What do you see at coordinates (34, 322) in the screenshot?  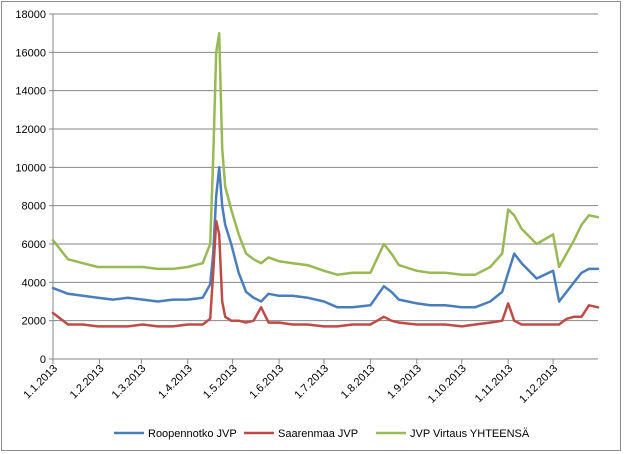 I see `y-tick-label: 2000` at bounding box center [34, 322].